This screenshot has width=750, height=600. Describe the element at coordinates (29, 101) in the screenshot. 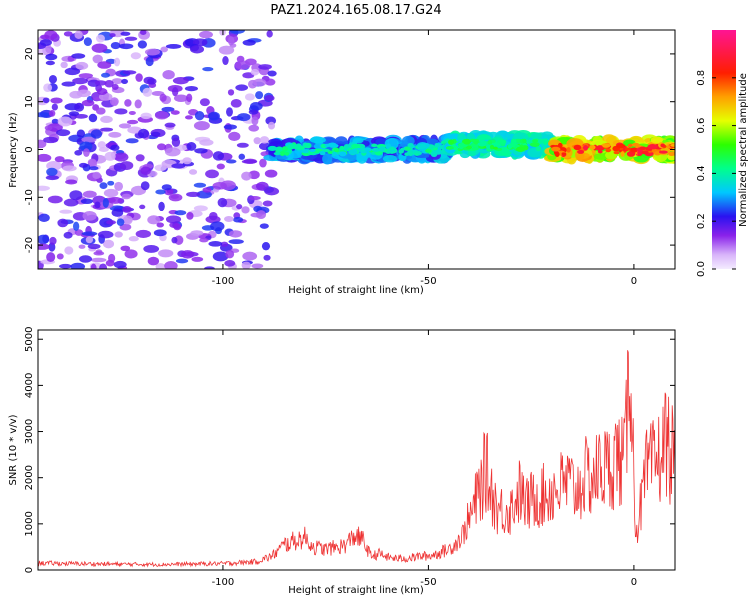

I see `spectrogram-y-tick-label: 10` at that location.